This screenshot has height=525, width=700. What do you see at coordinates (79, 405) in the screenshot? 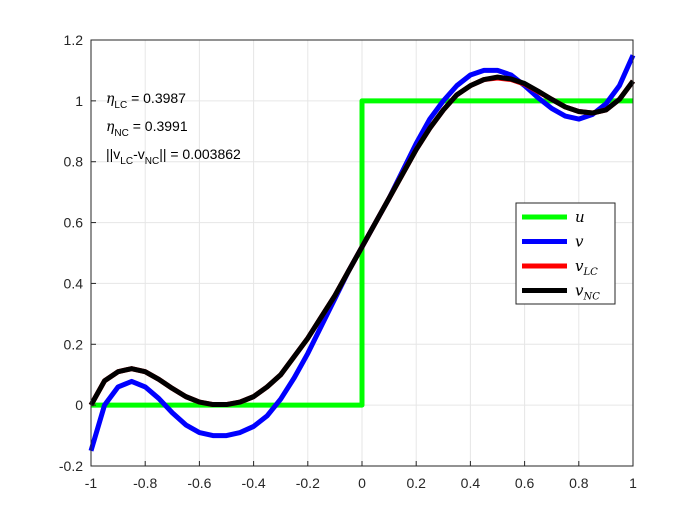
I see `y-tick-label: 0` at bounding box center [79, 405].